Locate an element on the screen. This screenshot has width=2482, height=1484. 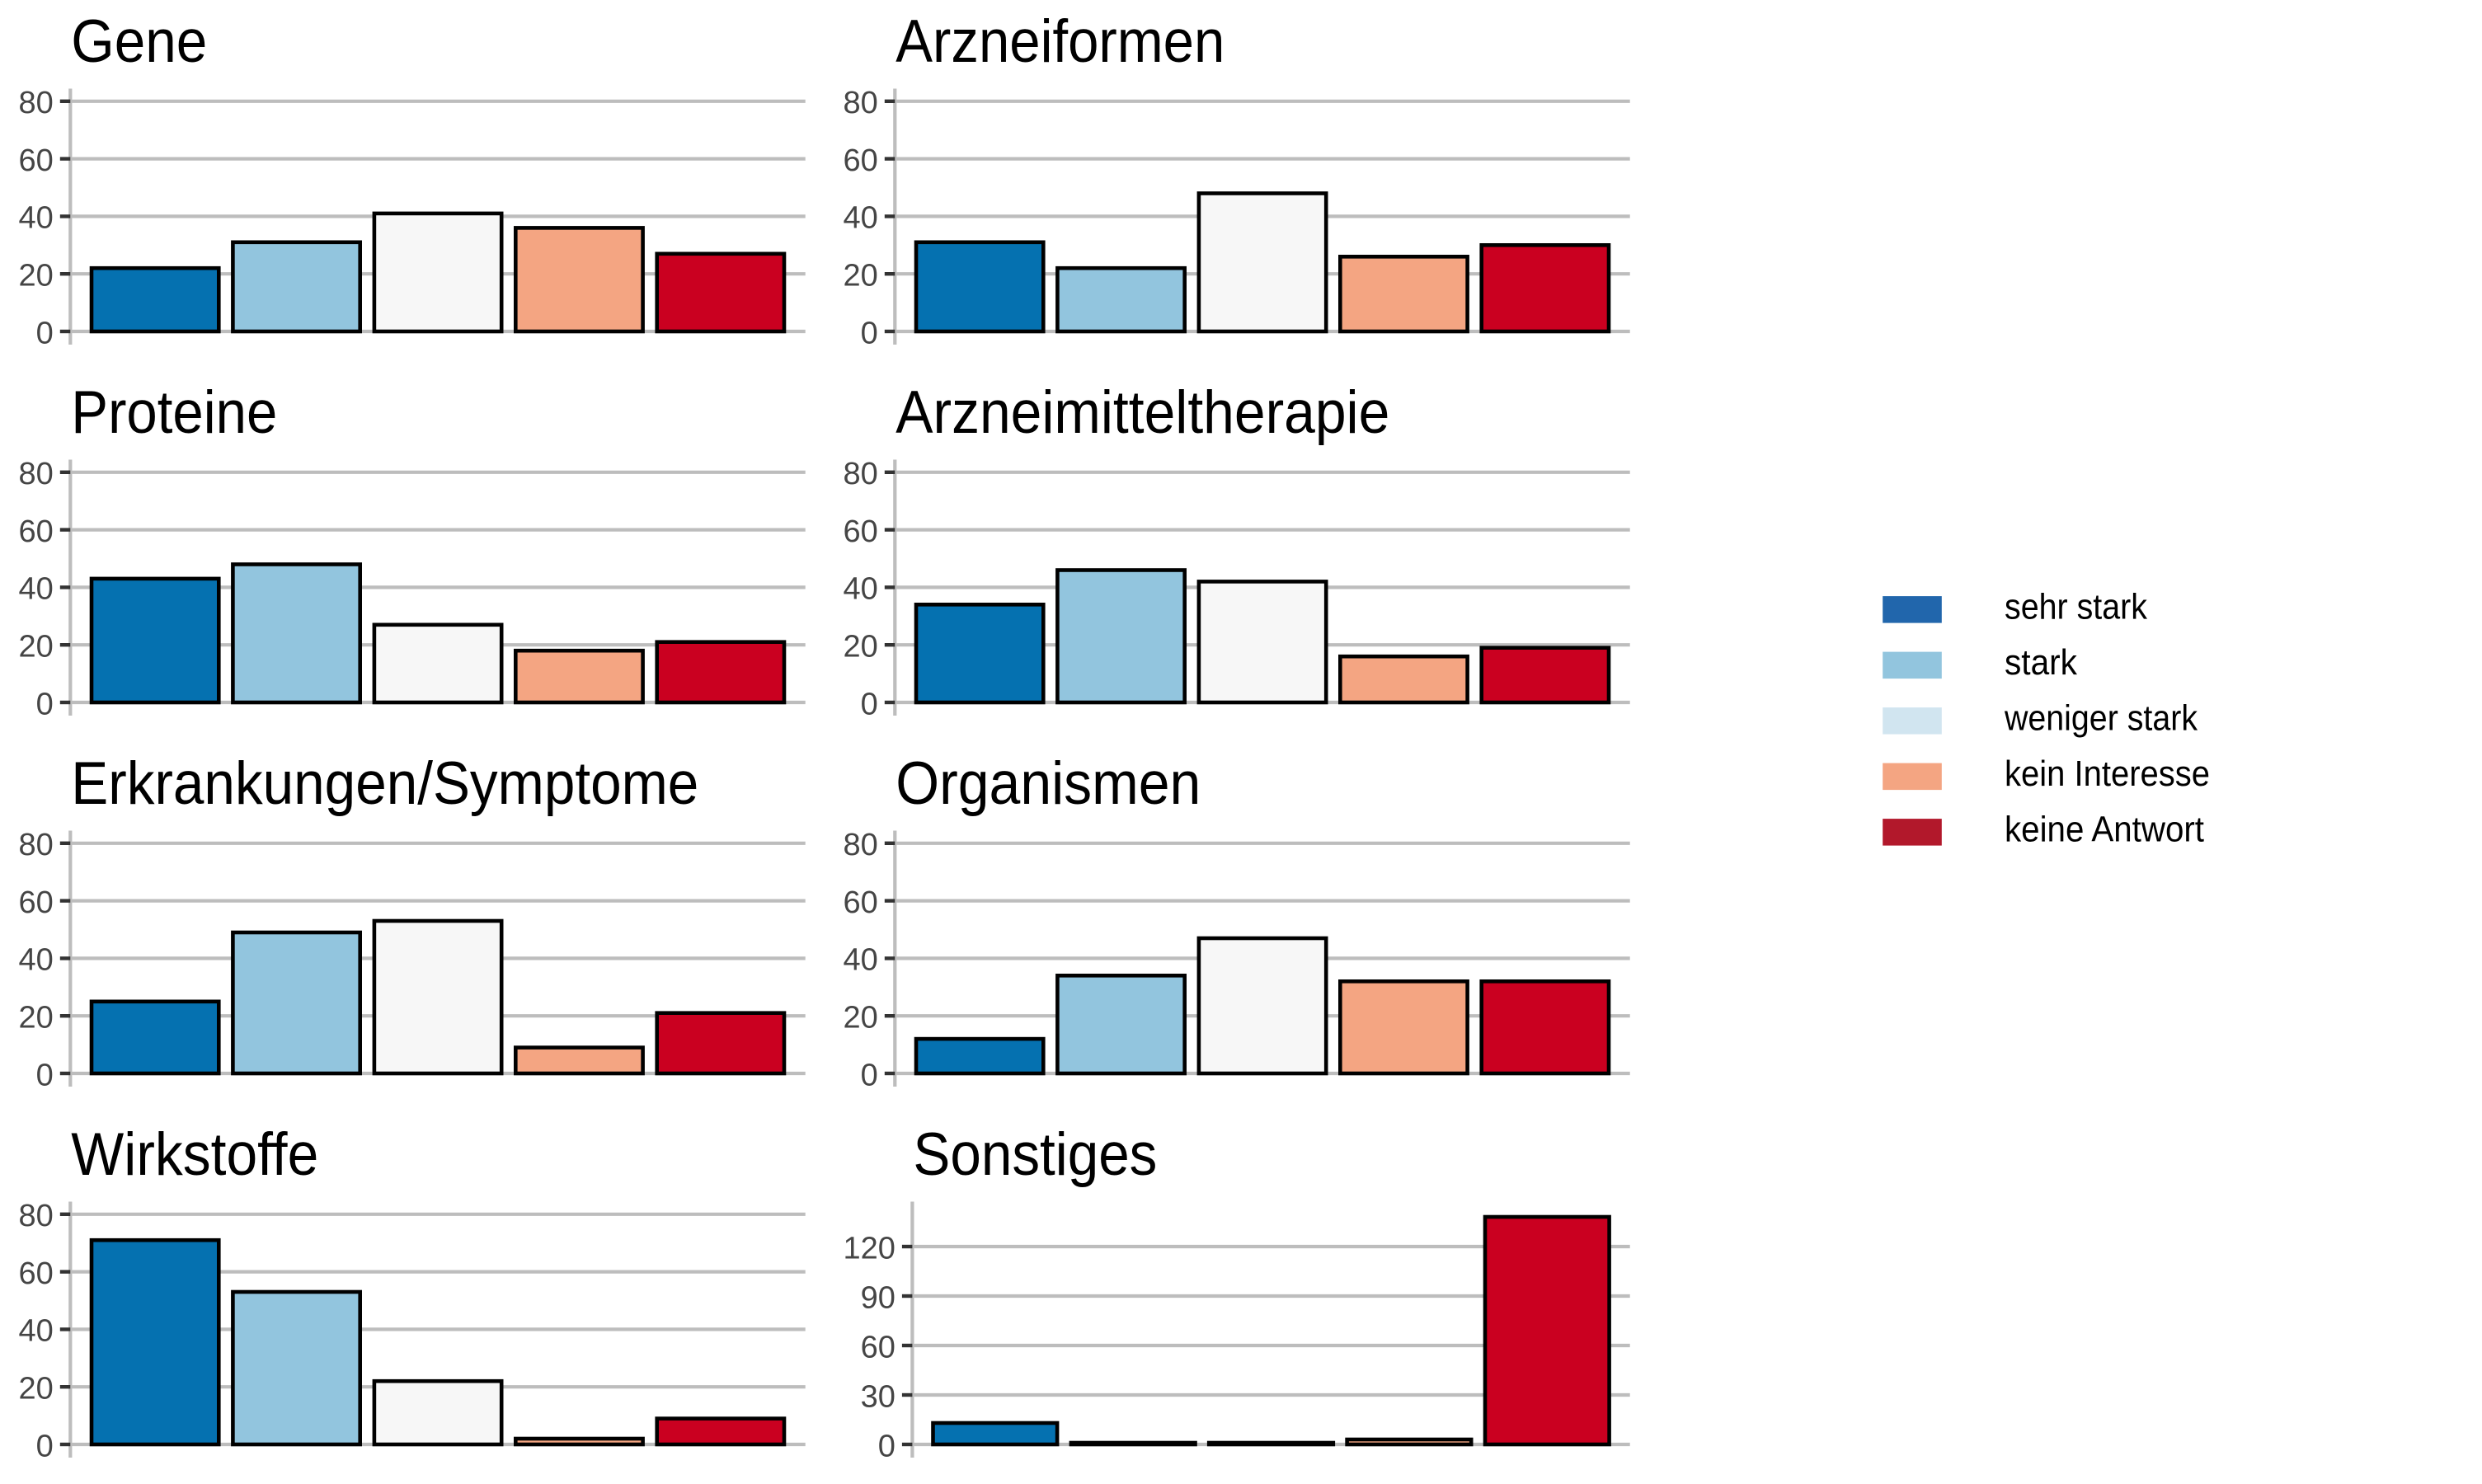
svg-text: keine Antwort is located at coordinates (2104, 829).